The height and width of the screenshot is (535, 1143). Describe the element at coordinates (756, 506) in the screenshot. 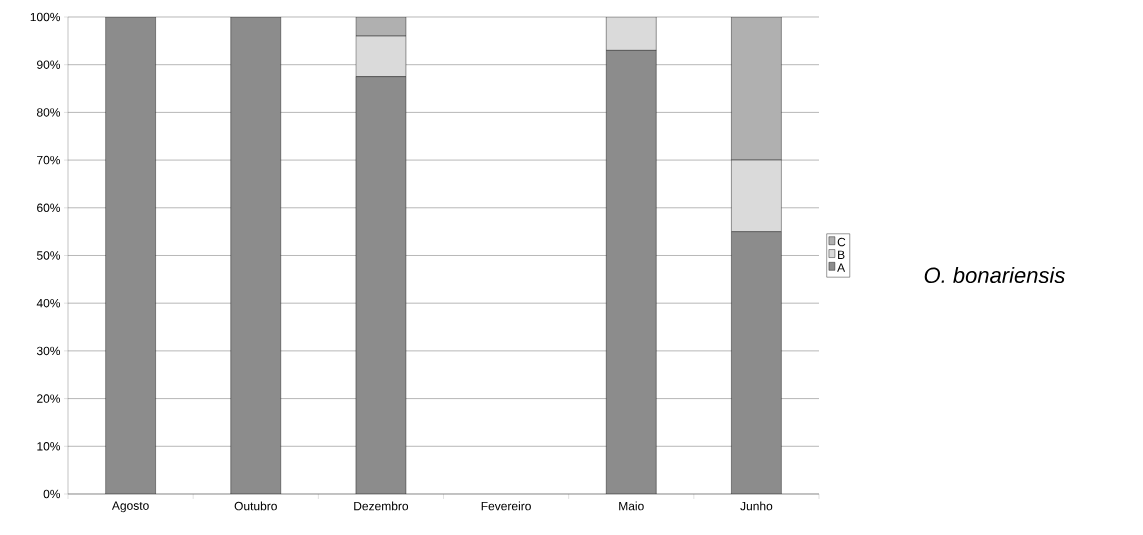

I see `x-tick-label: Junho` at that location.